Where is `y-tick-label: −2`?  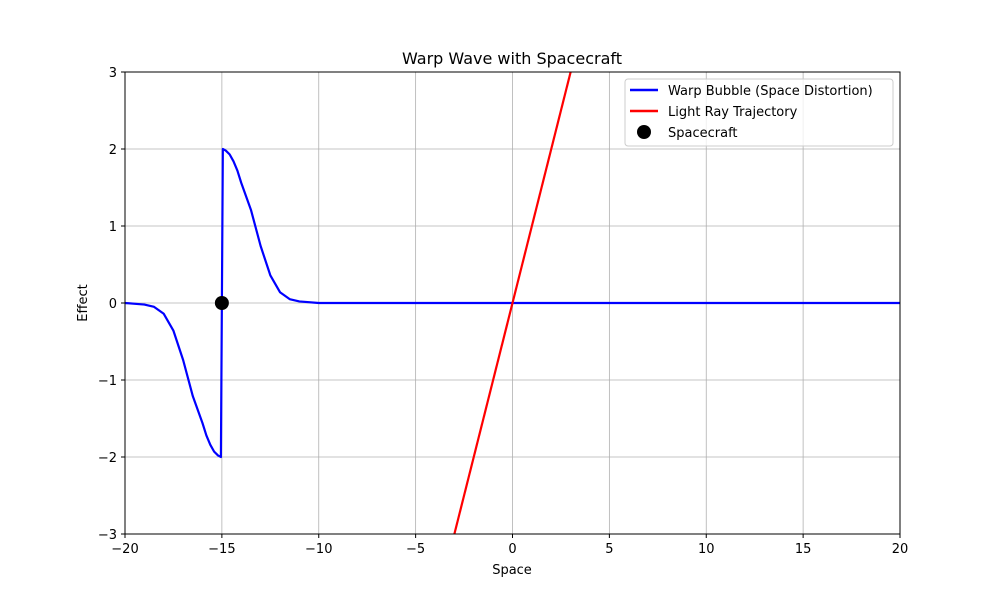 y-tick-label: −2 is located at coordinates (107, 458).